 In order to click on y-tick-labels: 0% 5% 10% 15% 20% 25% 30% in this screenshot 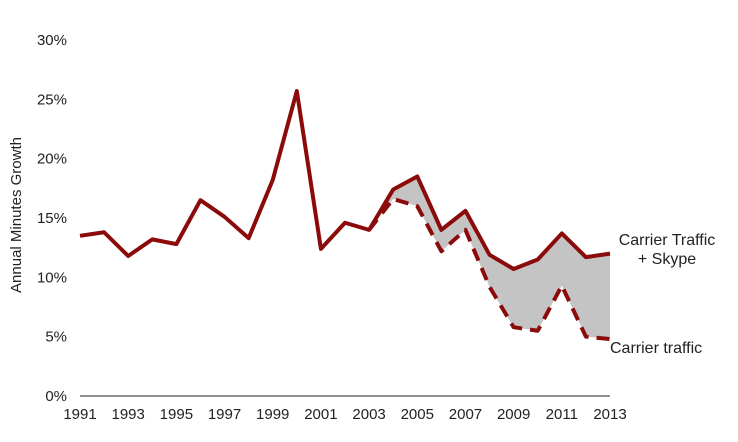, I will do `click(52, 218)`.